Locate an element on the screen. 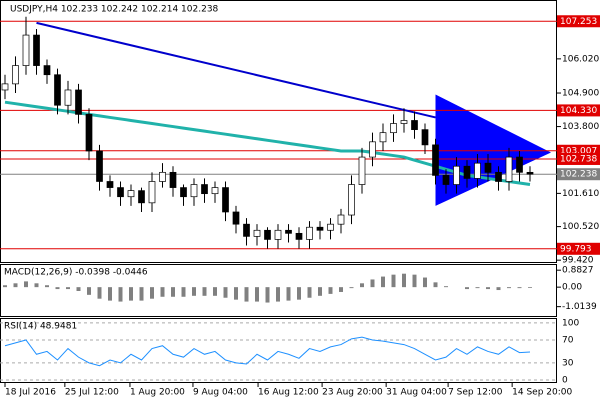  x-tick-label: 23 Aug 20:00 is located at coordinates (352, 393).